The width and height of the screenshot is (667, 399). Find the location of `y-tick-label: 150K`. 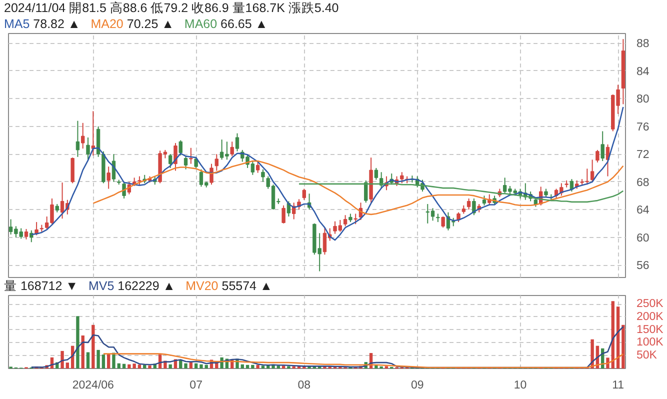

y-tick-label: 150K is located at coordinates (650, 330).